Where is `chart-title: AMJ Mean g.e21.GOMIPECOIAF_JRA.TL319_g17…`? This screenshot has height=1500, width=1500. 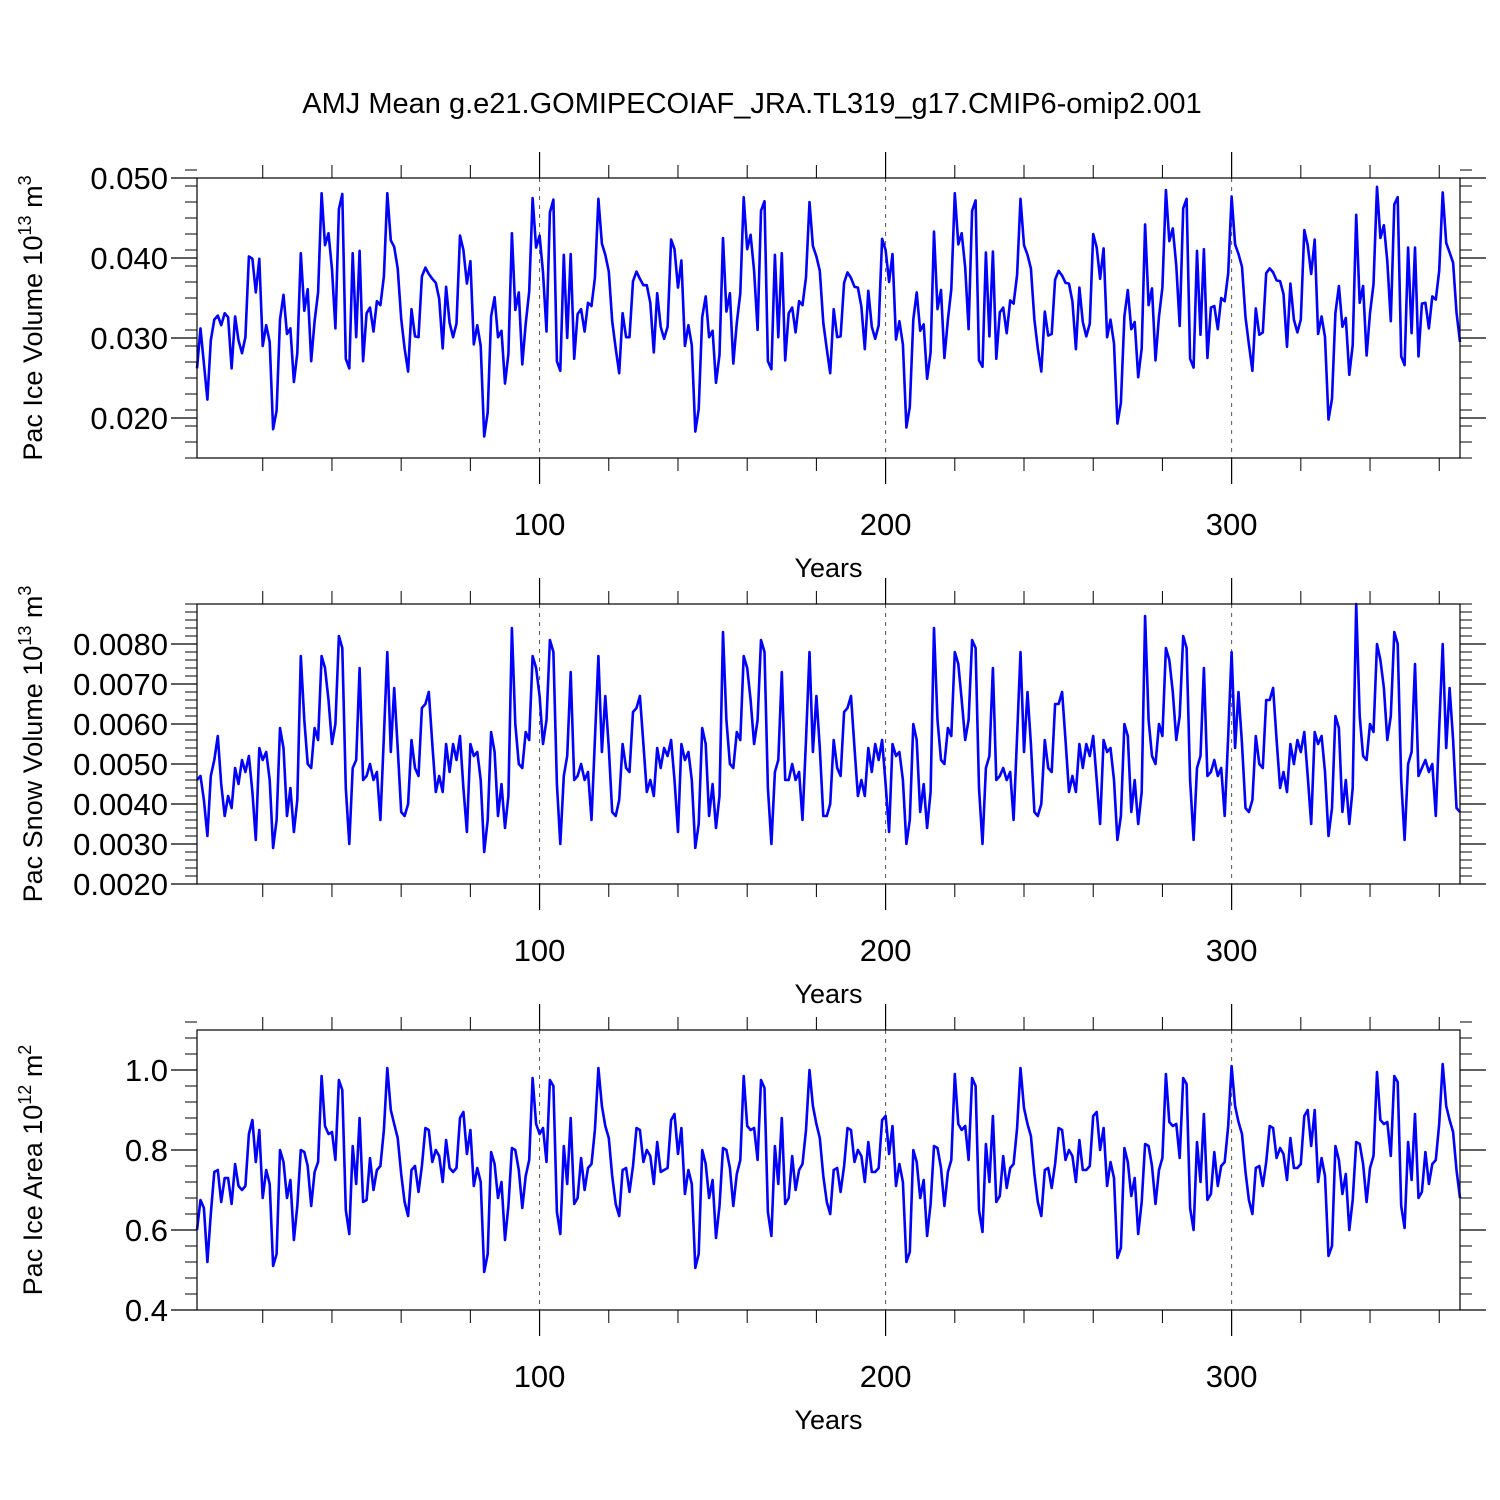 chart-title: AMJ Mean g.e21.GOMIPECOIAF_JRA.TL319_g17… is located at coordinates (751, 104).